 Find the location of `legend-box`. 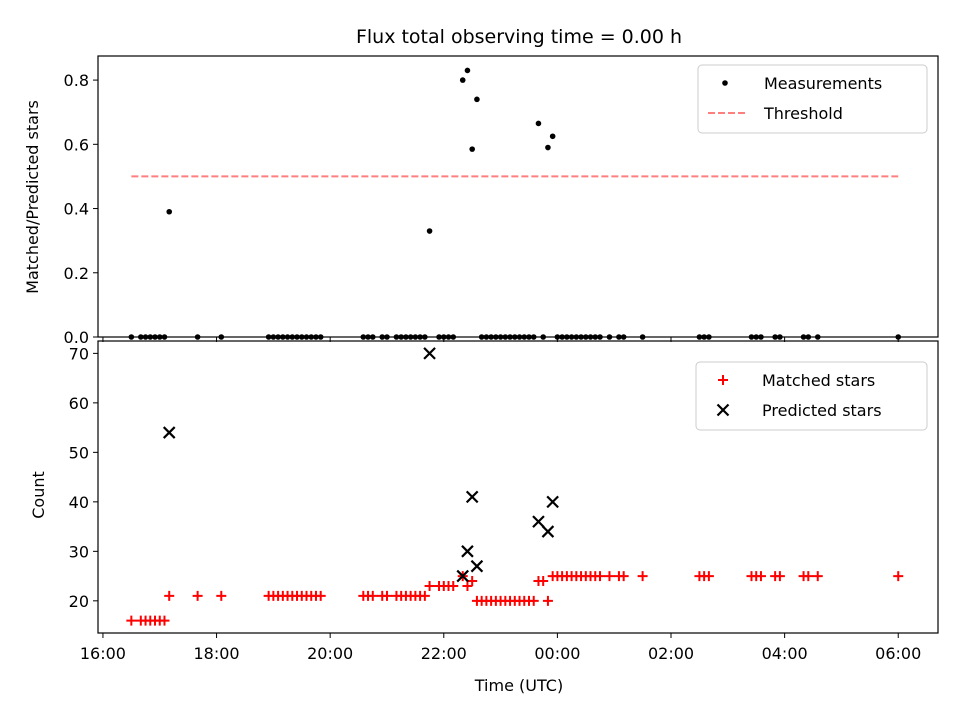

legend-box is located at coordinates (811, 396).